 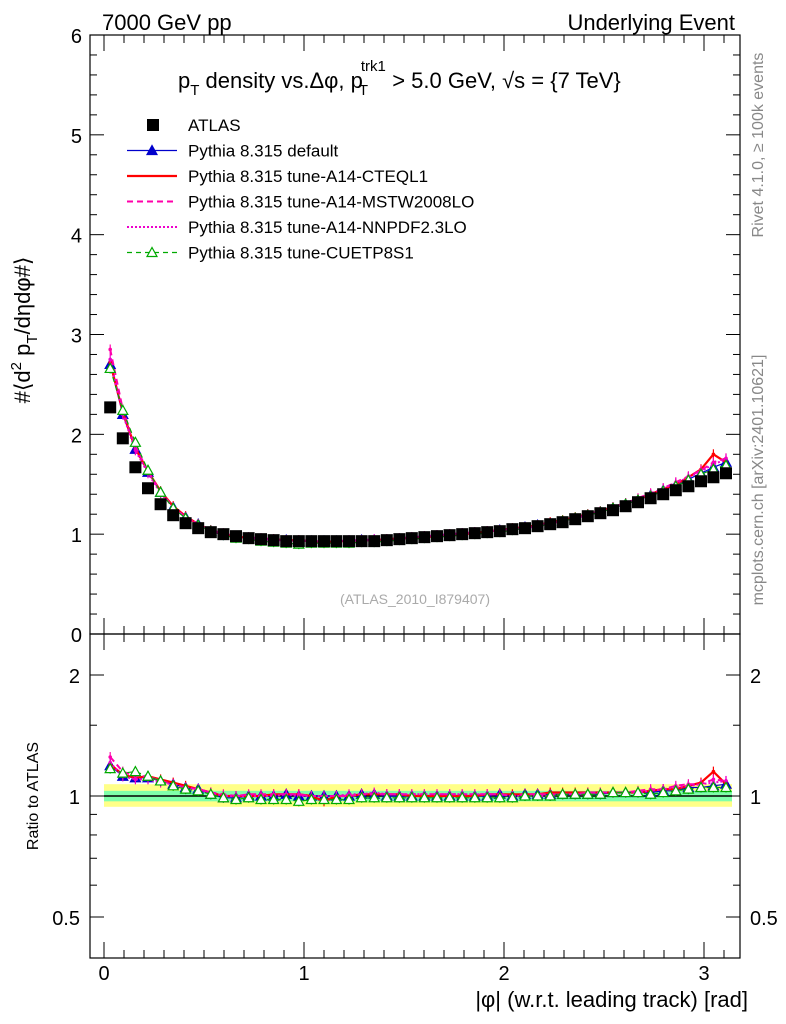 I want to click on ratio-y-tick-label-right: 1, so click(x=755, y=798).